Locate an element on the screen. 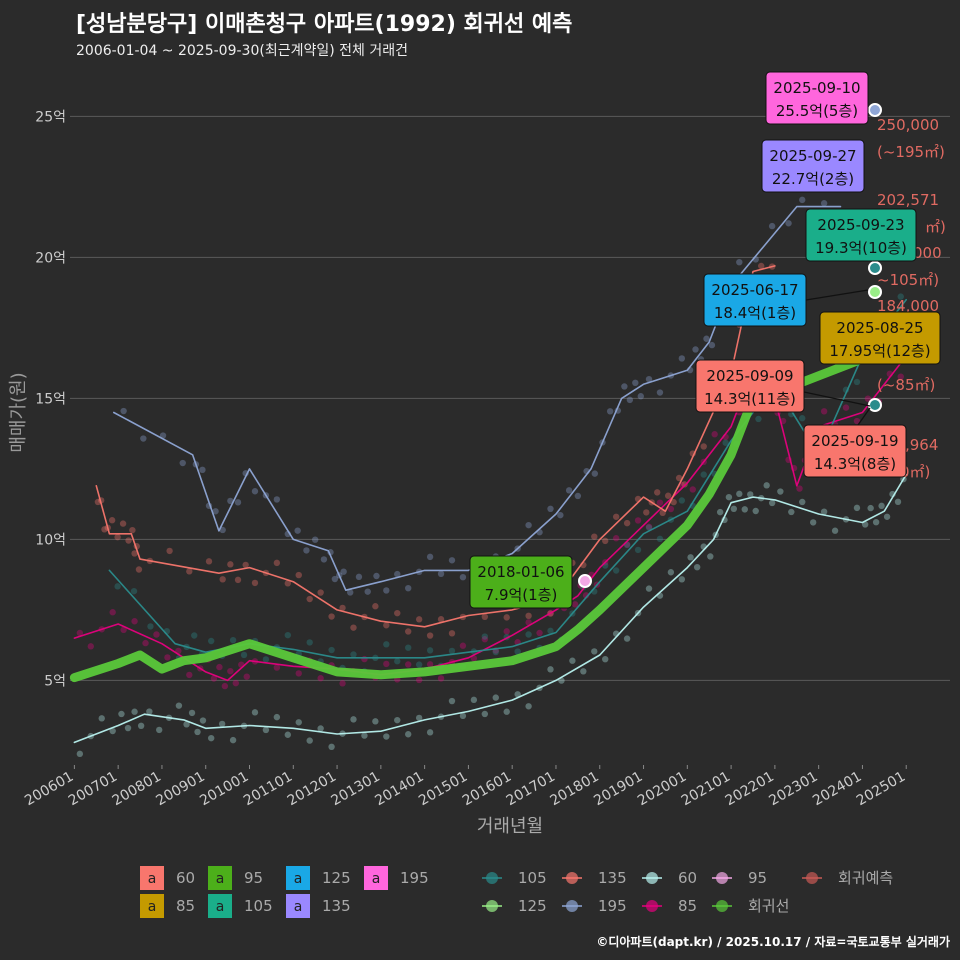 The width and height of the screenshot is (960, 960). callout-price: 14.3억(8층) is located at coordinates (855, 464).